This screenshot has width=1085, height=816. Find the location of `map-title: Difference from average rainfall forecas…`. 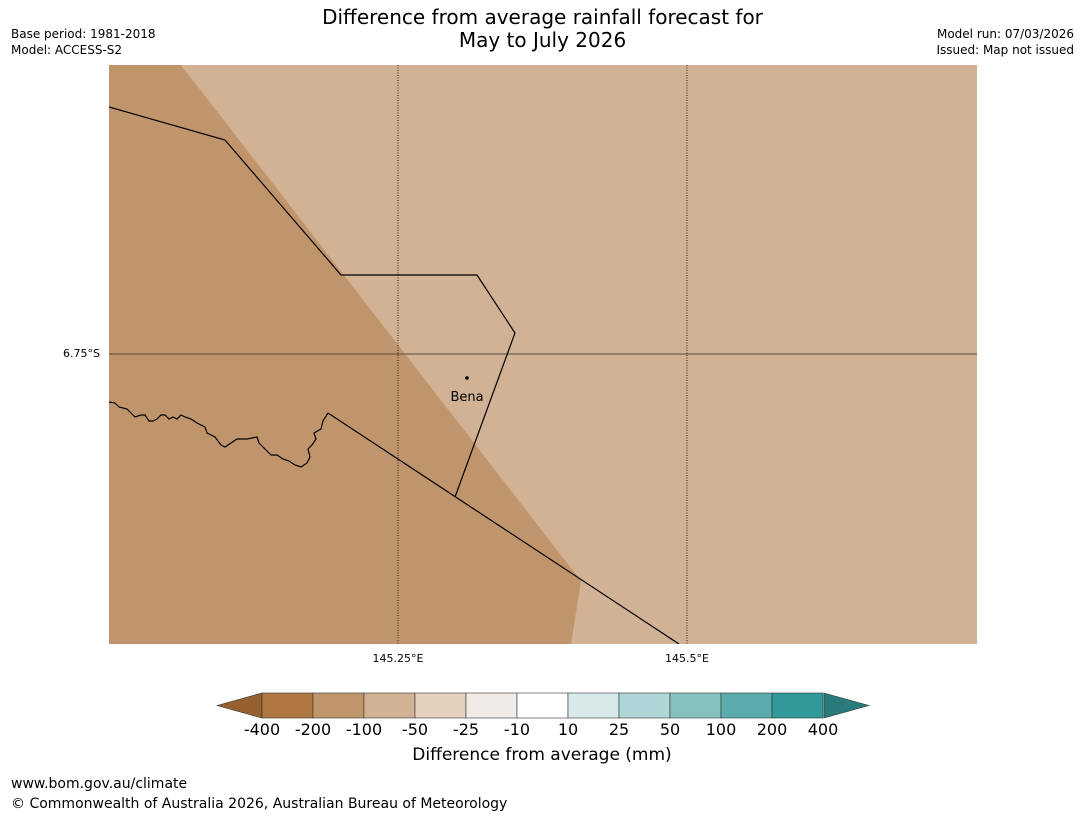

map-title: Difference from average rainfall forecas… is located at coordinates (542, 29).